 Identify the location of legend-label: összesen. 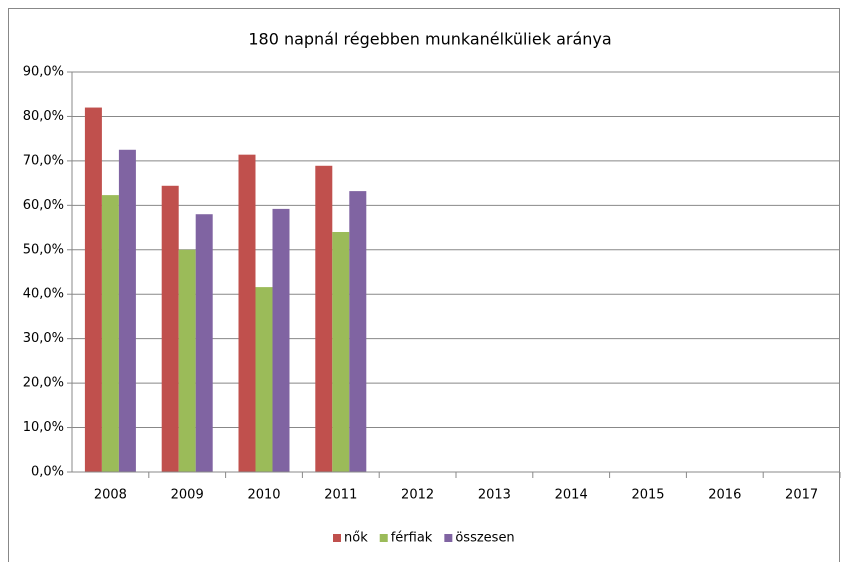
(484, 538).